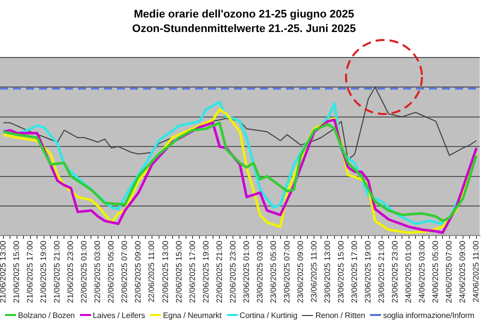 Image resolution: width=488 pixels, height=326 pixels. Describe the element at coordinates (395, 271) in the screenshot. I see `x-tick-label: 23/06/2025 23:00` at that location.